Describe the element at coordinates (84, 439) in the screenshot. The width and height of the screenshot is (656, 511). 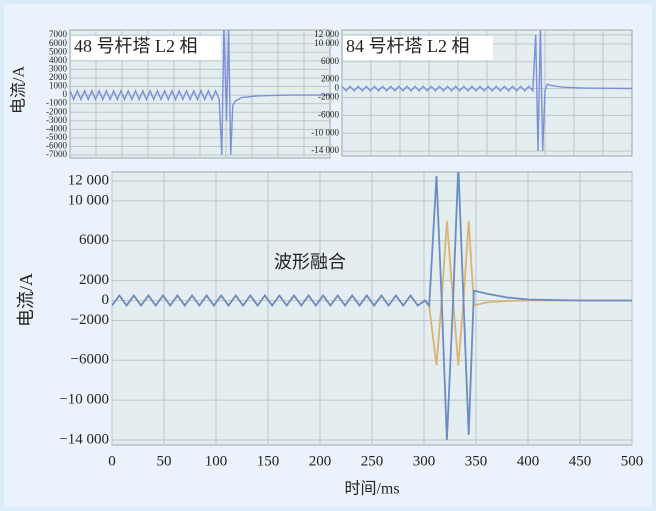
I see `y-tick-label: −14 000` at that location.